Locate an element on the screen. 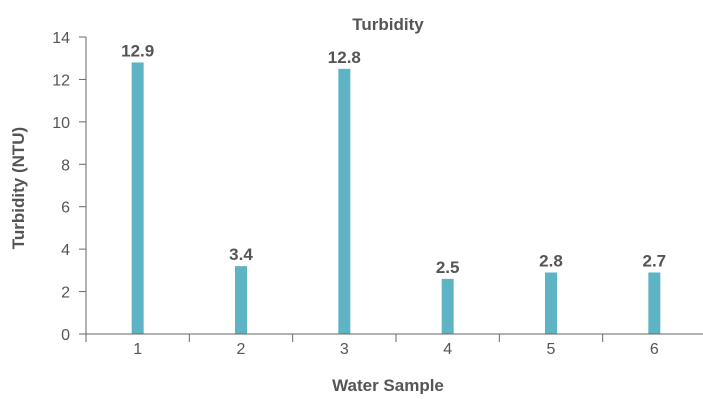  y-tick-label: 12 is located at coordinates (61, 80).